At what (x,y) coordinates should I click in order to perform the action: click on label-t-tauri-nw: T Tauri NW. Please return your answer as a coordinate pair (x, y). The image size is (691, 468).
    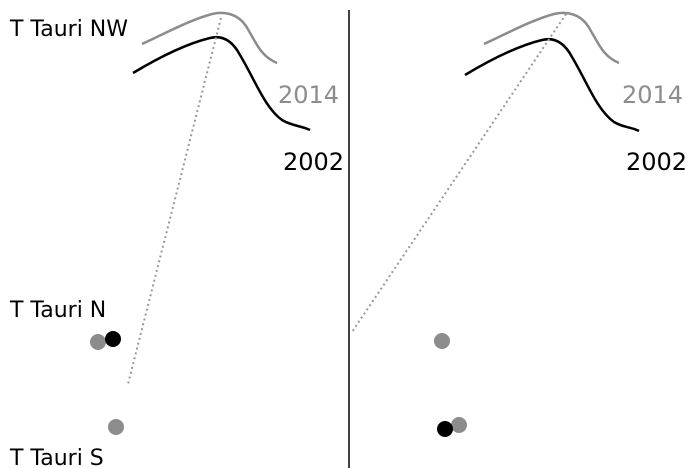
    Looking at the image, I should click on (68, 29).